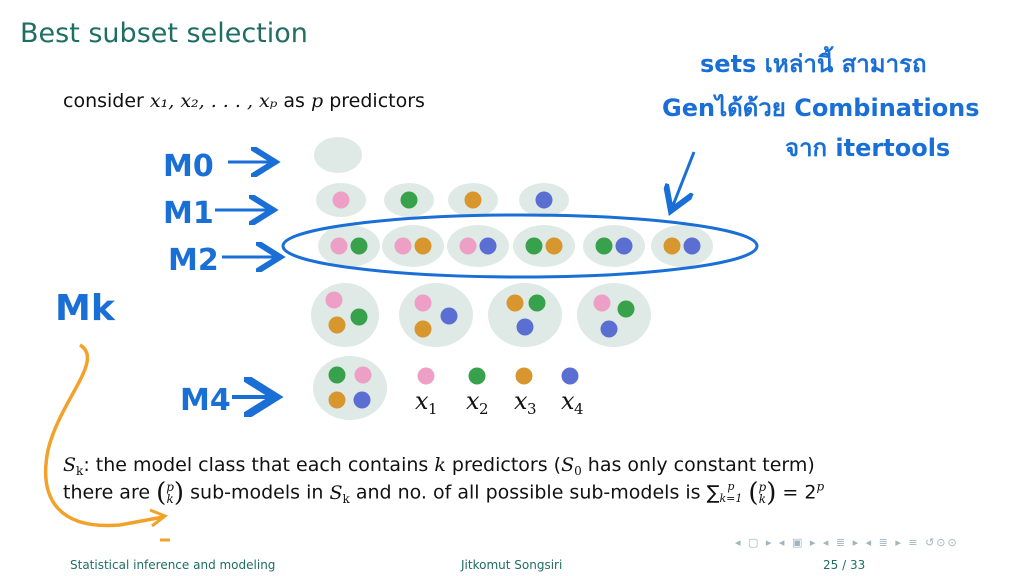 The image size is (1024, 576). I want to click on dot-m2-3-a, so click(534, 246).